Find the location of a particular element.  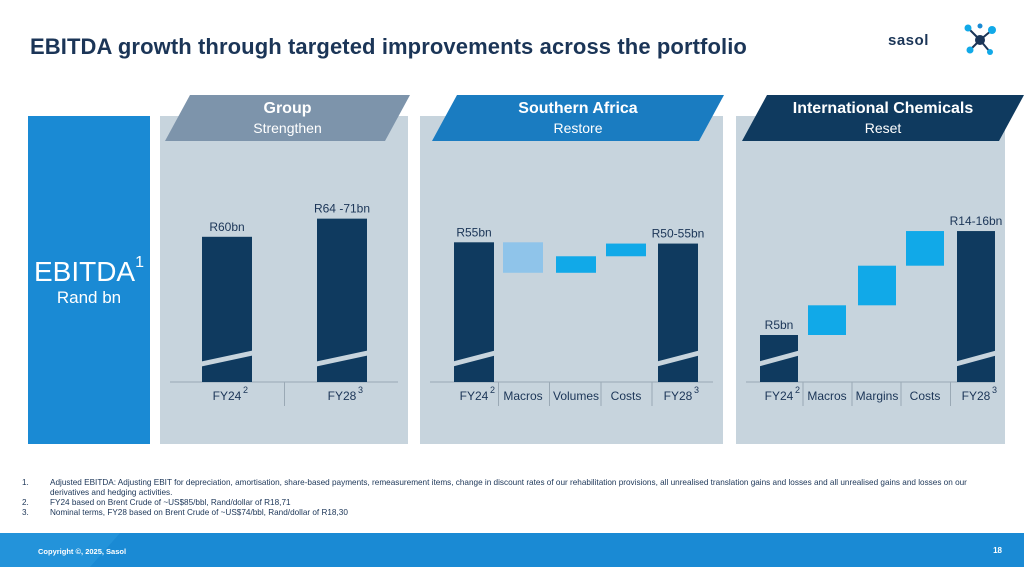

southern-africa-header-title: Southern Africa is located at coordinates (578, 108).